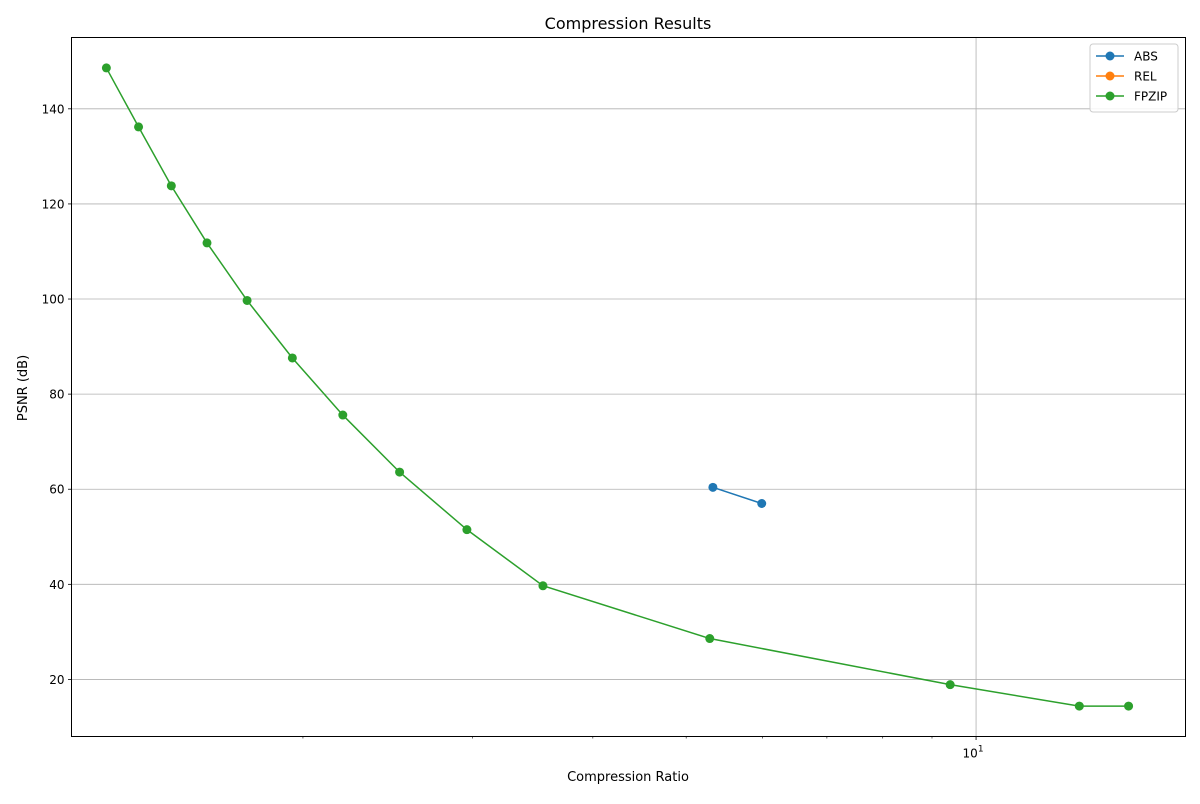  What do you see at coordinates (628, 777) in the screenshot?
I see `x-axis-label: Compression Ratio` at bounding box center [628, 777].